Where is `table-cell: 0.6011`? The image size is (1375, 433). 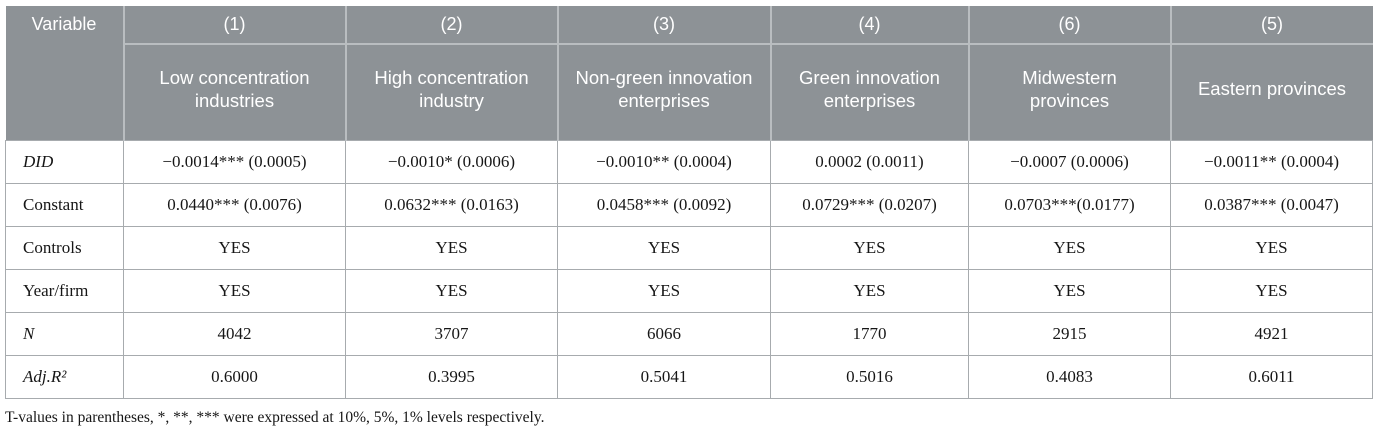
table-cell: 0.6011 is located at coordinates (1271, 376).